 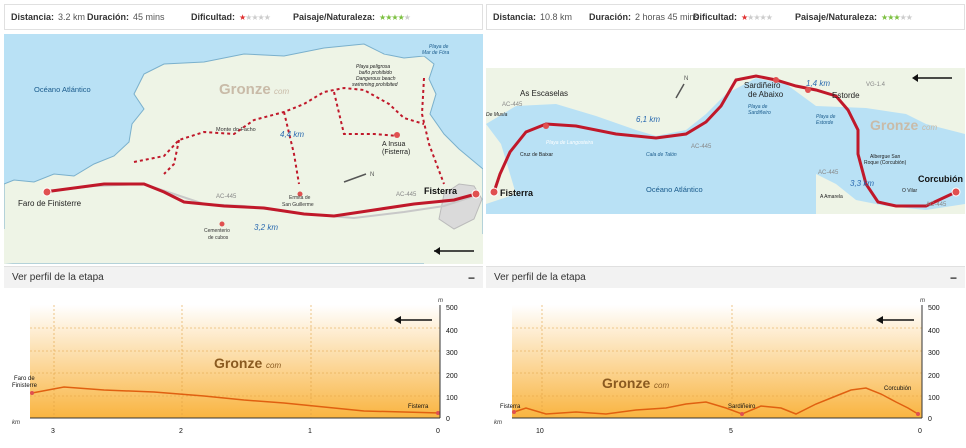 What do you see at coordinates (213, 17) in the screenshot?
I see `difficulty-label: Dificultad:` at bounding box center [213, 17].